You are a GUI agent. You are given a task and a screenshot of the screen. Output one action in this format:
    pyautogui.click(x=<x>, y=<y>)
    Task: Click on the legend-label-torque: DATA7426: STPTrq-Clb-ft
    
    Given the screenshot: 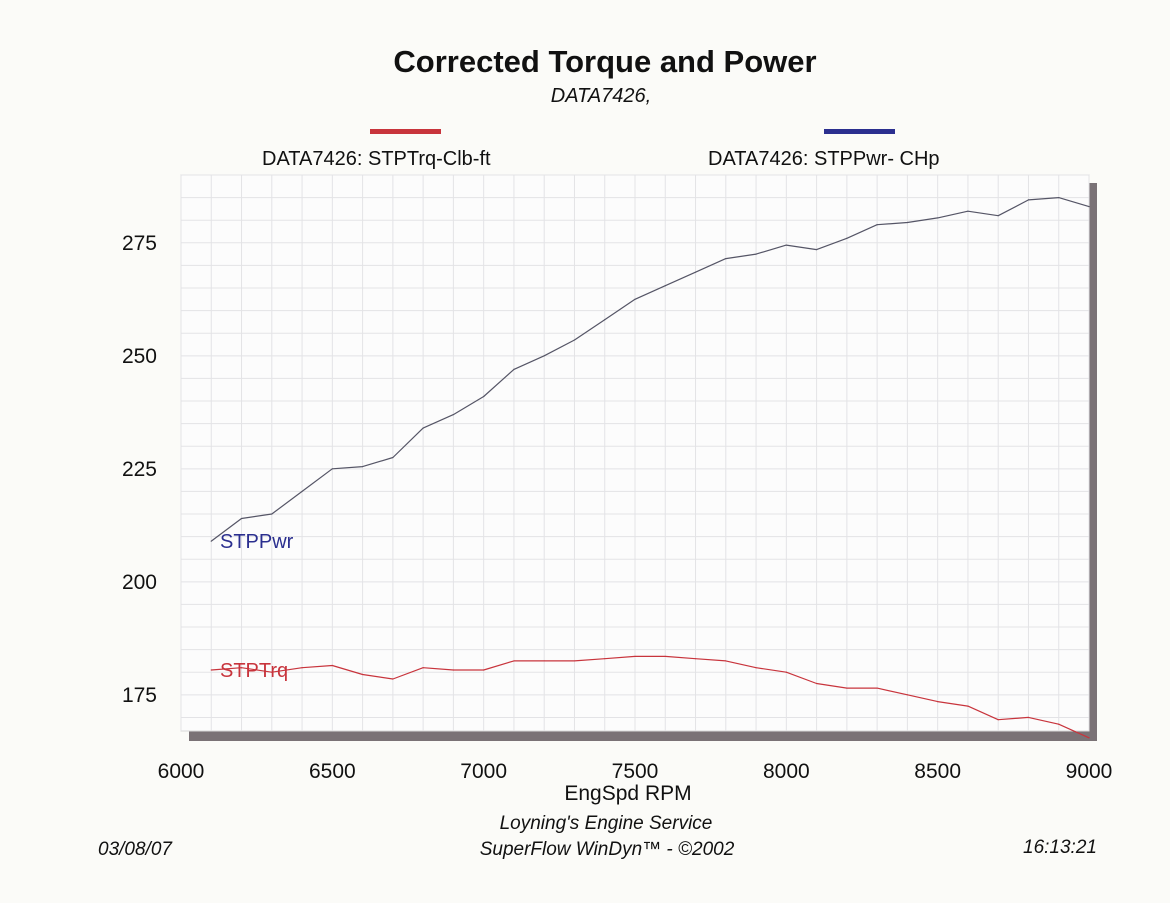 What is the action you would take?
    pyautogui.click(x=376, y=159)
    